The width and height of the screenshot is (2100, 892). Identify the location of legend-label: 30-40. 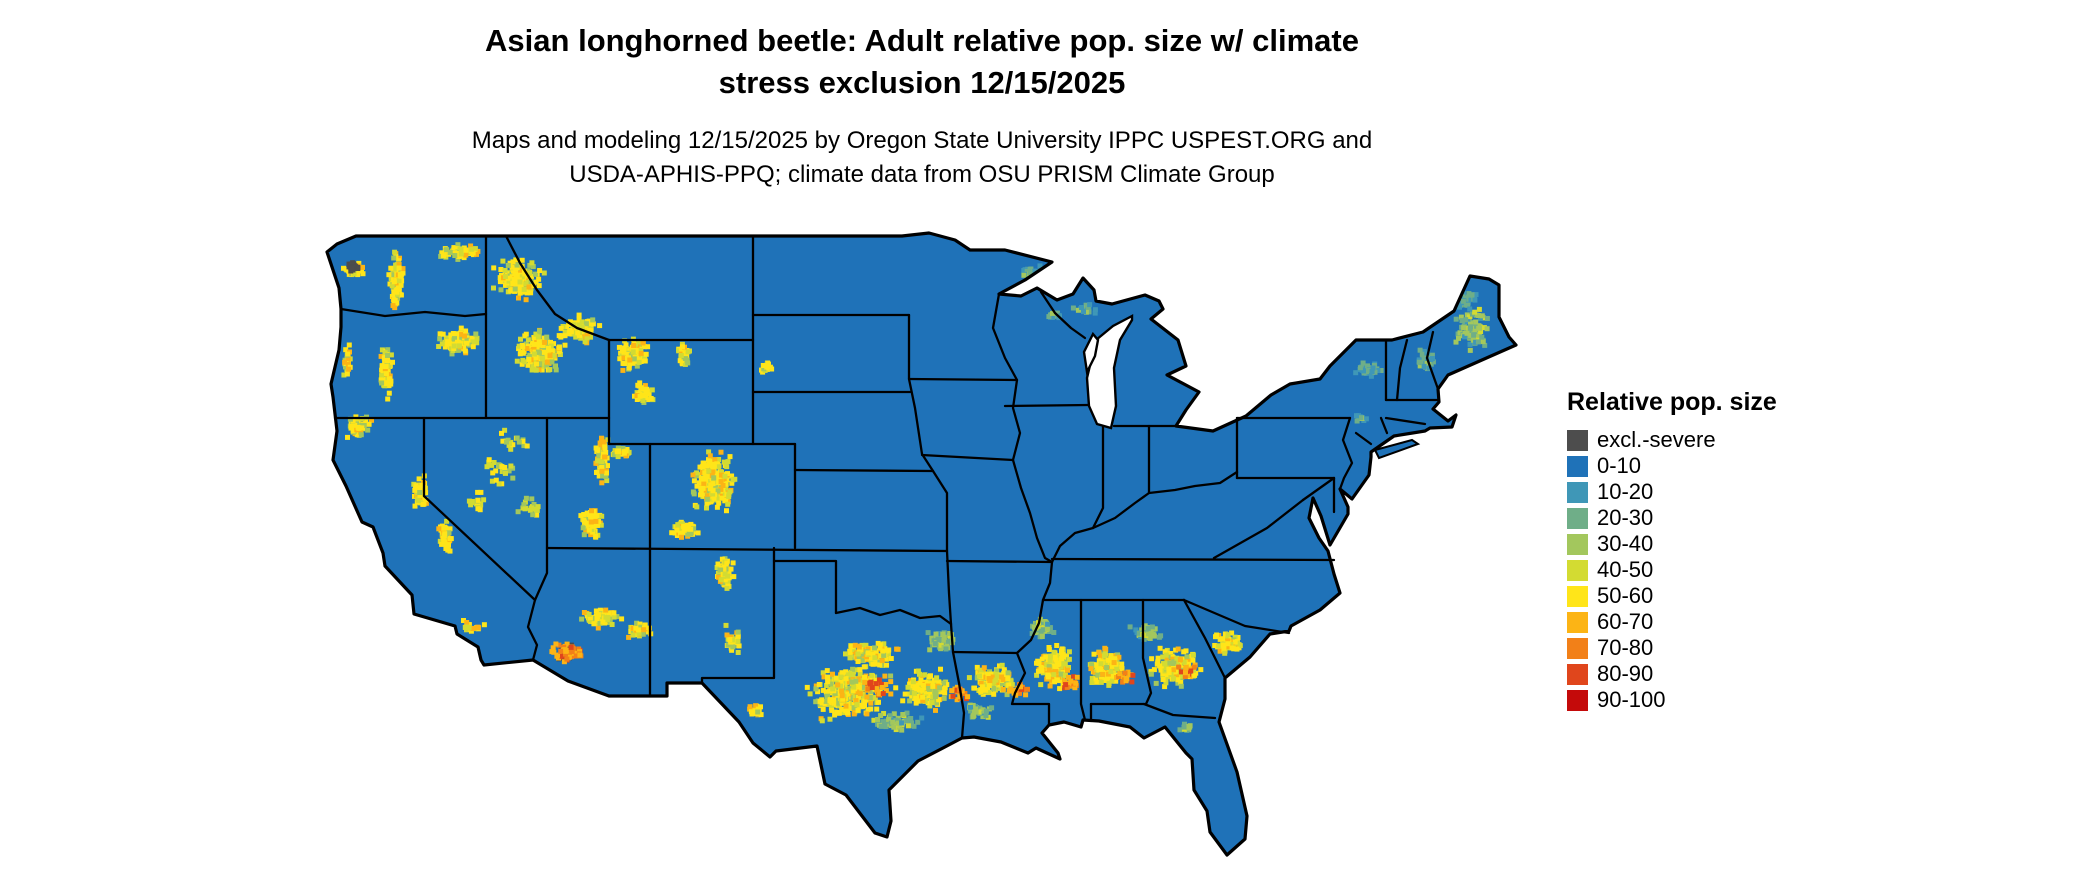
(1625, 543).